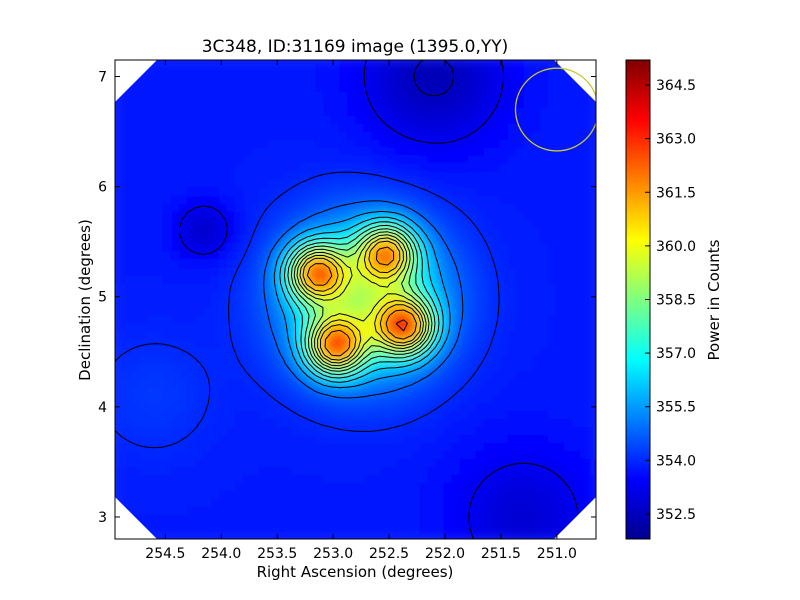  Describe the element at coordinates (676, 193) in the screenshot. I see `colorbar-tick-label: 361.5` at that location.